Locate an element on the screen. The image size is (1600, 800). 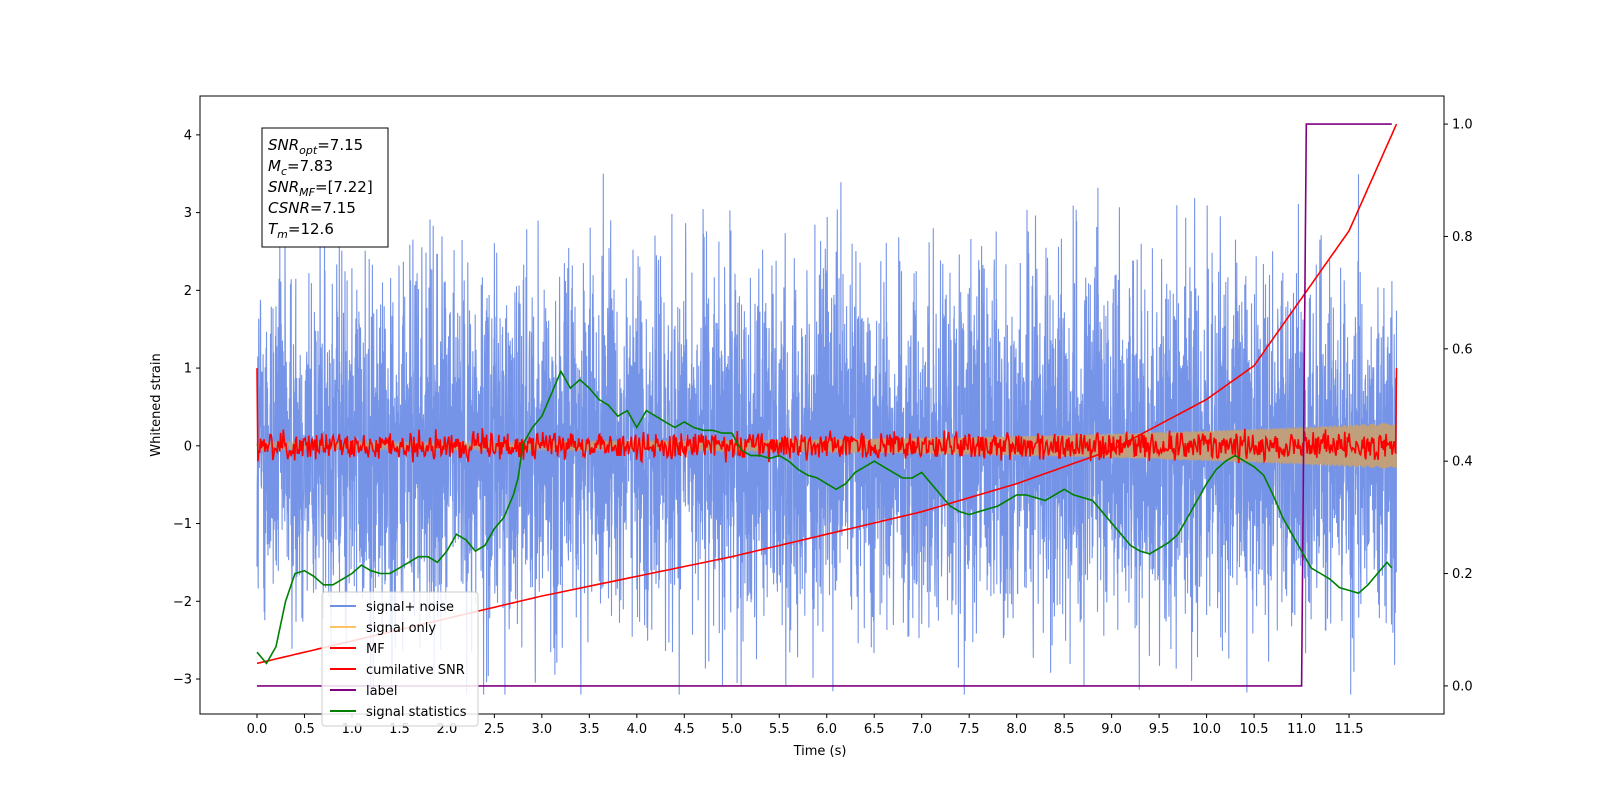
y-tick-label: 3 is located at coordinates (188, 213).